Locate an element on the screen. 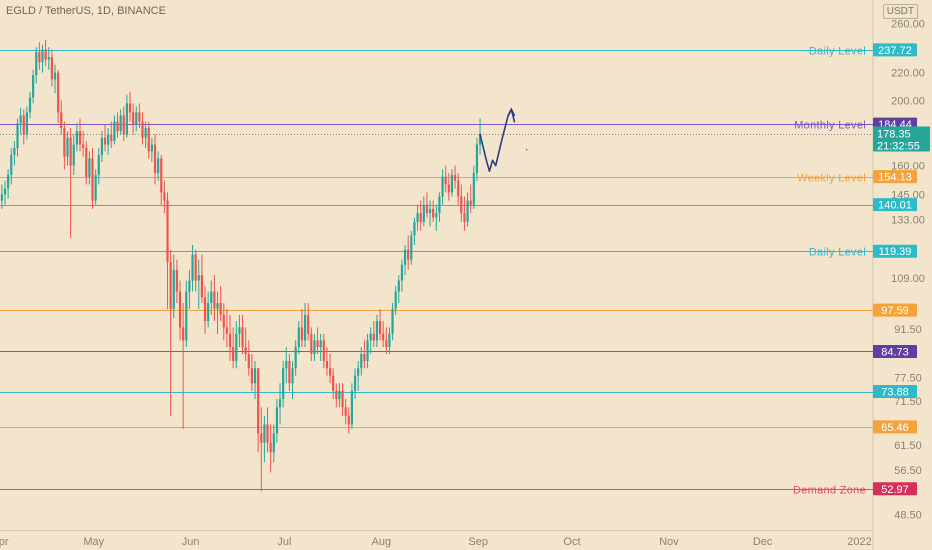 The width and height of the screenshot is (932, 550). time-tick-label: Jul is located at coordinates (284, 542).